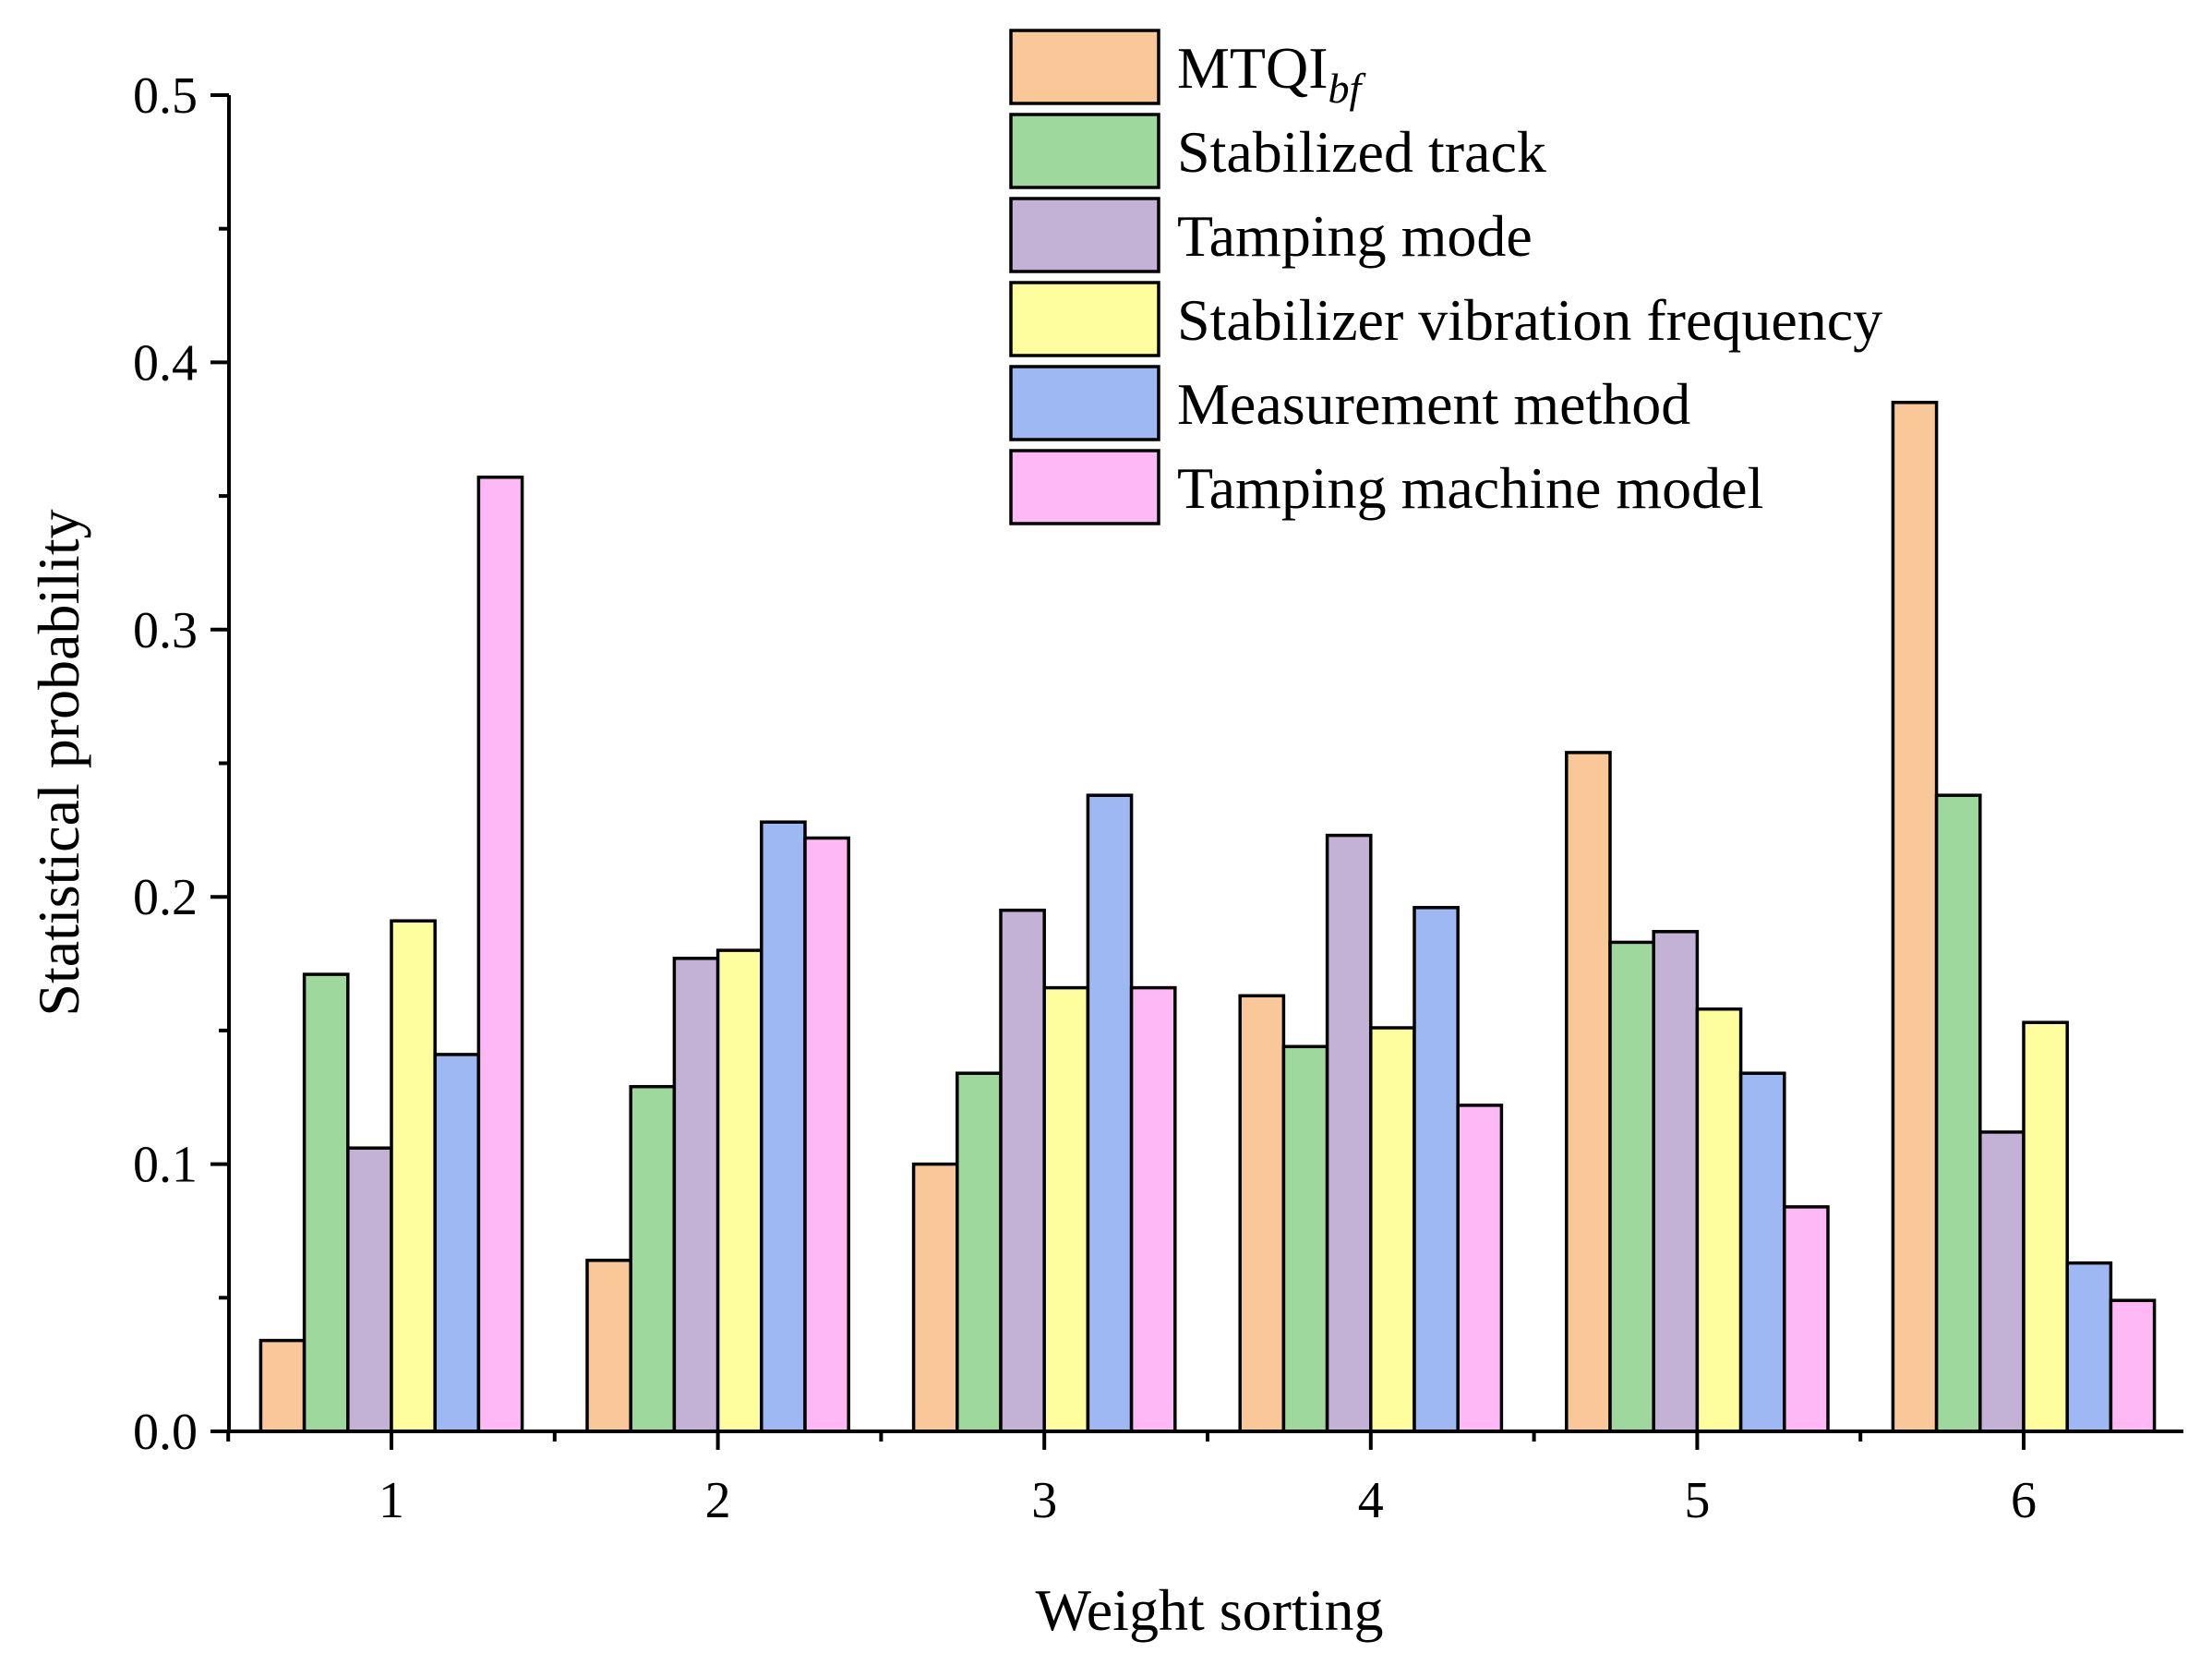 This screenshot has height=1665, width=2212. What do you see at coordinates (1470, 488) in the screenshot?
I see `legend-label-6: Tamping machine model` at bounding box center [1470, 488].